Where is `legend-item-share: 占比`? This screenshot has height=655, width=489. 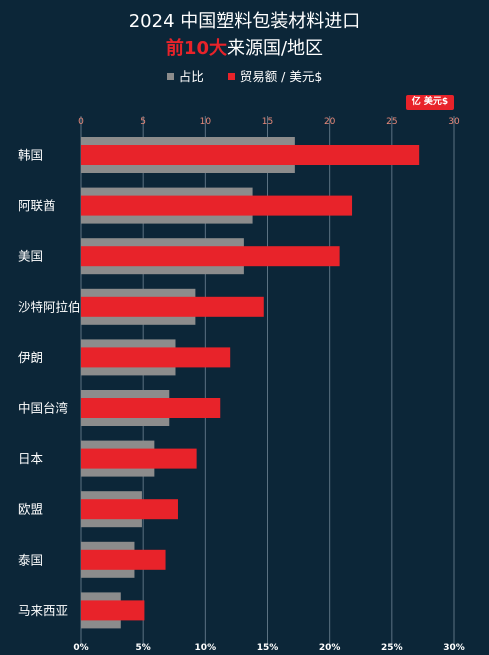
legend-item-share: 占比 is located at coordinates (185, 75).